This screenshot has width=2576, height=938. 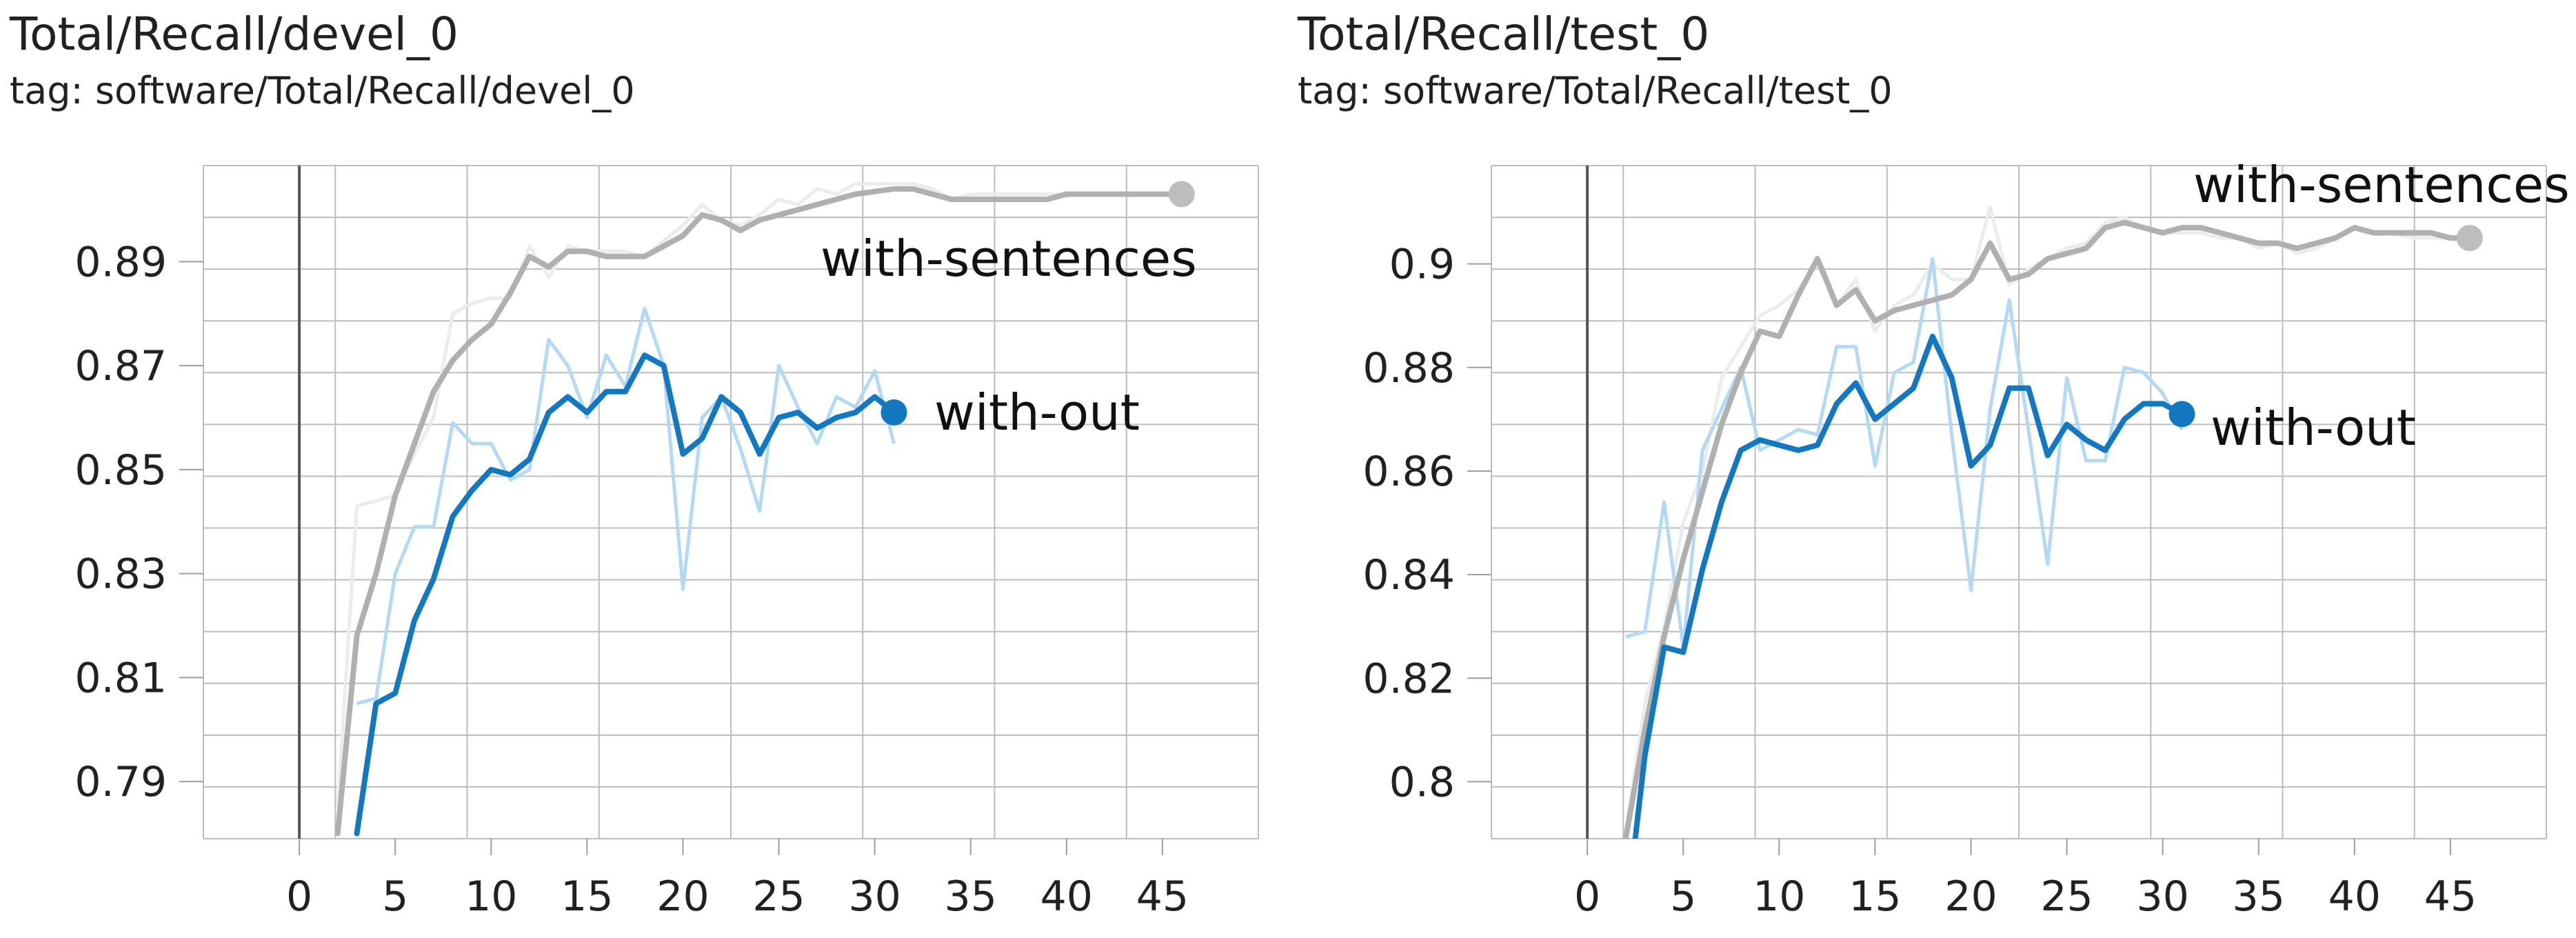 I want to click on y-tick-label: 0.86, so click(x=1408, y=472).